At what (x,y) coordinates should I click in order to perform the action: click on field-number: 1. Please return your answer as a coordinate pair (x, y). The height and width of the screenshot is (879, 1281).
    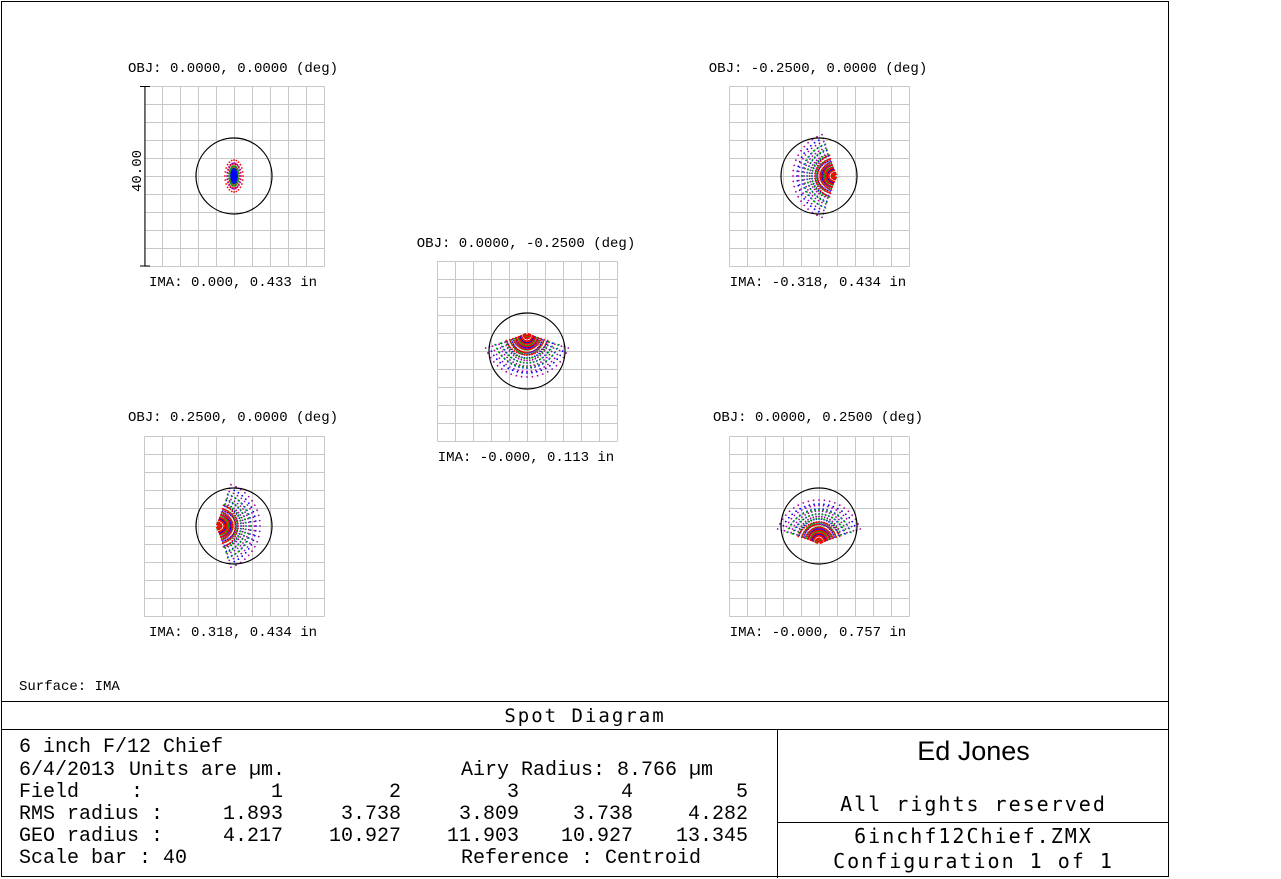
    Looking at the image, I should click on (276, 792).